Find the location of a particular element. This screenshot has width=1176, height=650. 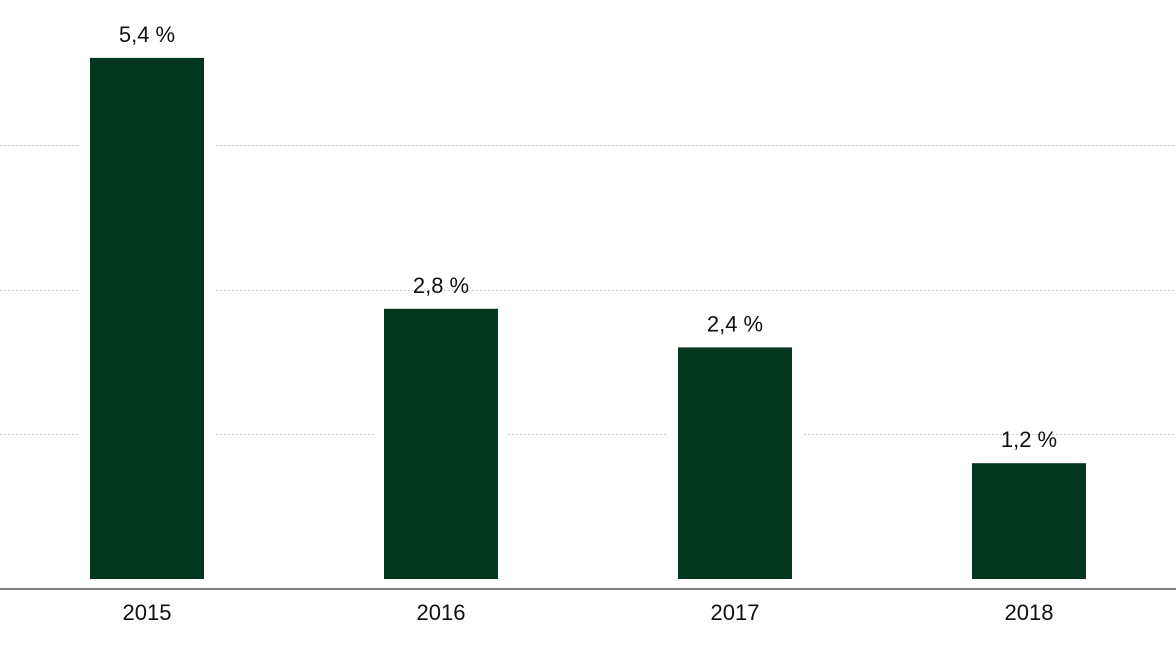

data-label-2018: 1,2 % is located at coordinates (1029, 439).